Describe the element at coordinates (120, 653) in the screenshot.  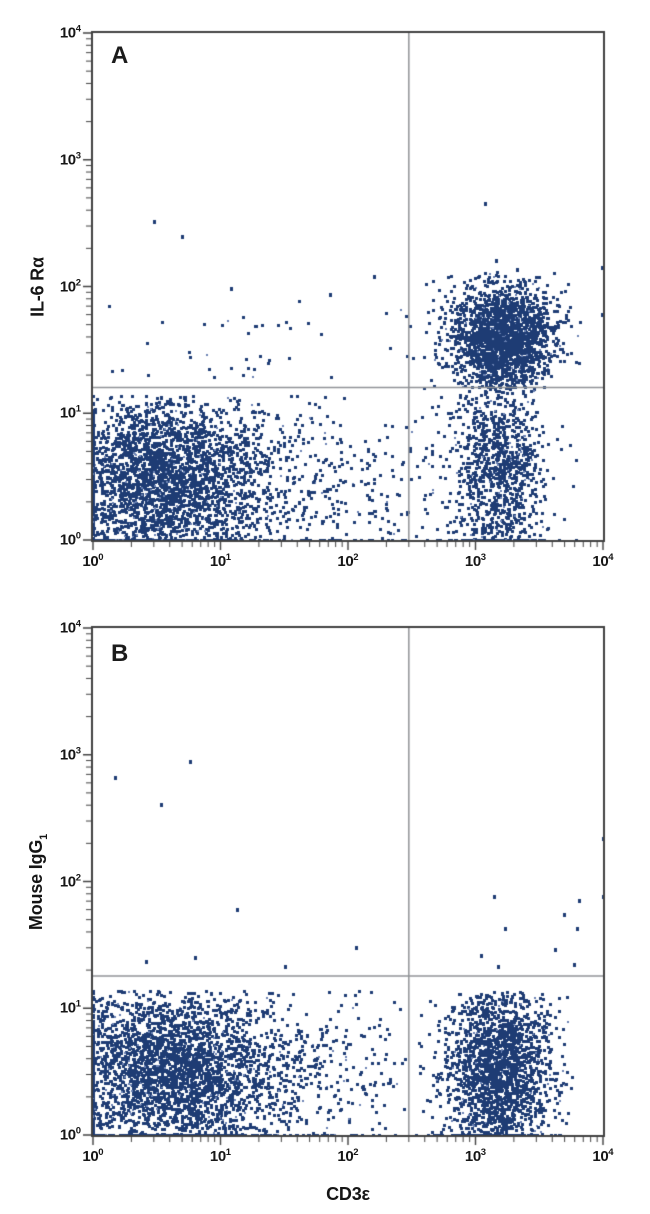
I see `panel-b-letter: B` at that location.